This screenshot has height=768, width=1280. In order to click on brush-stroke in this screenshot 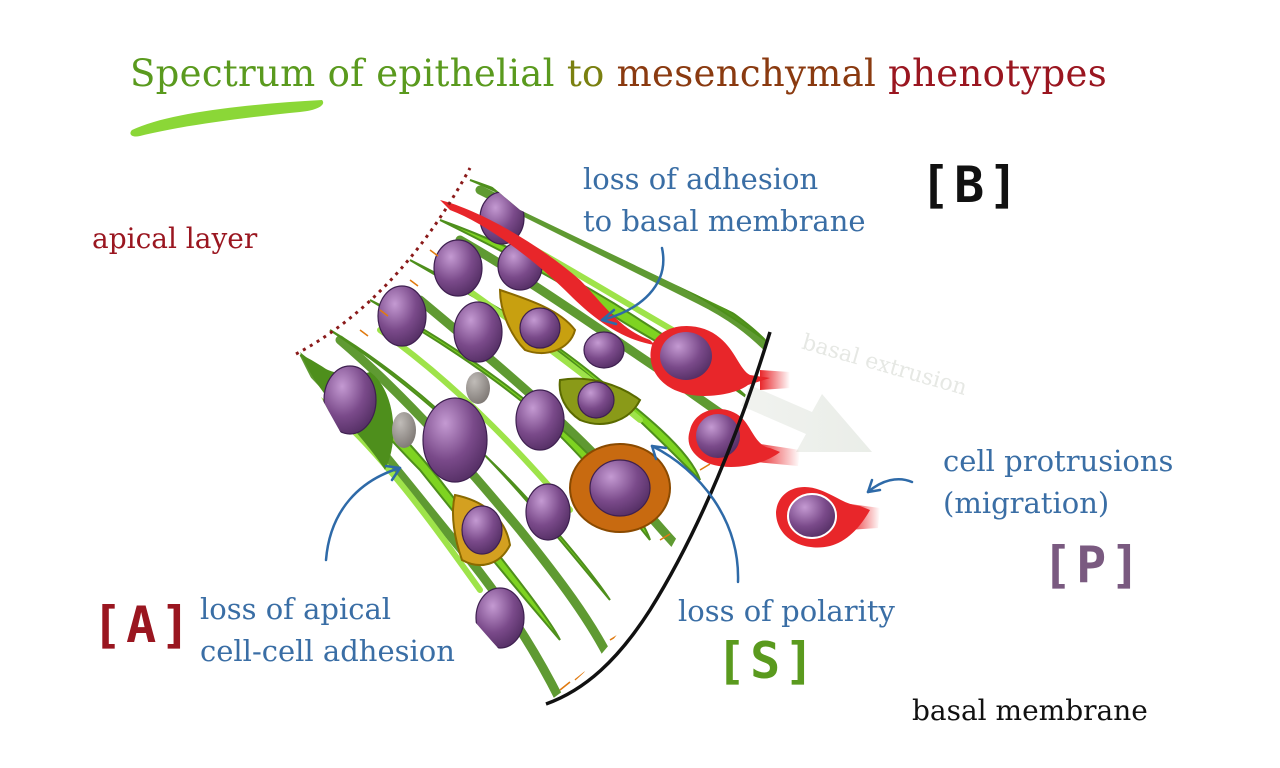, I will do `click(227, 118)`.